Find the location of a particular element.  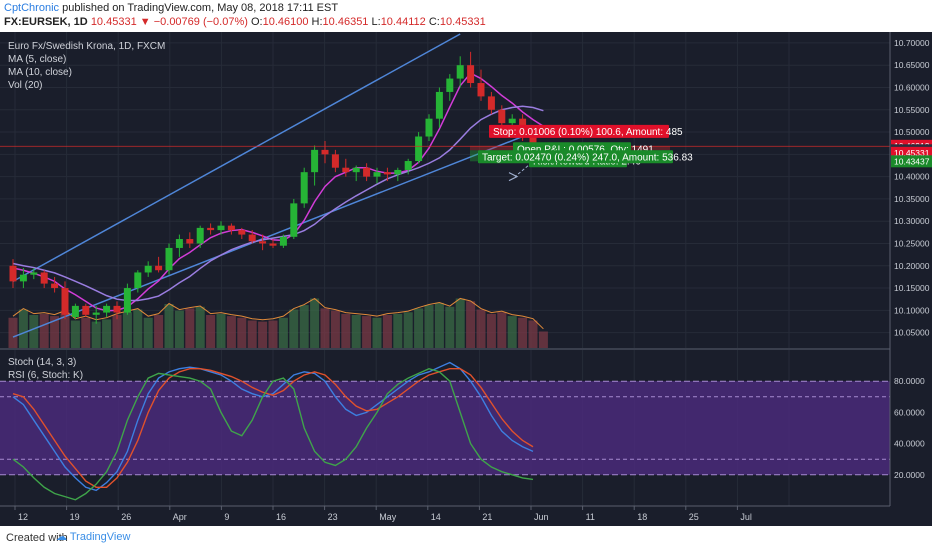

price-tick-label: 10.15000 is located at coordinates (912, 288).